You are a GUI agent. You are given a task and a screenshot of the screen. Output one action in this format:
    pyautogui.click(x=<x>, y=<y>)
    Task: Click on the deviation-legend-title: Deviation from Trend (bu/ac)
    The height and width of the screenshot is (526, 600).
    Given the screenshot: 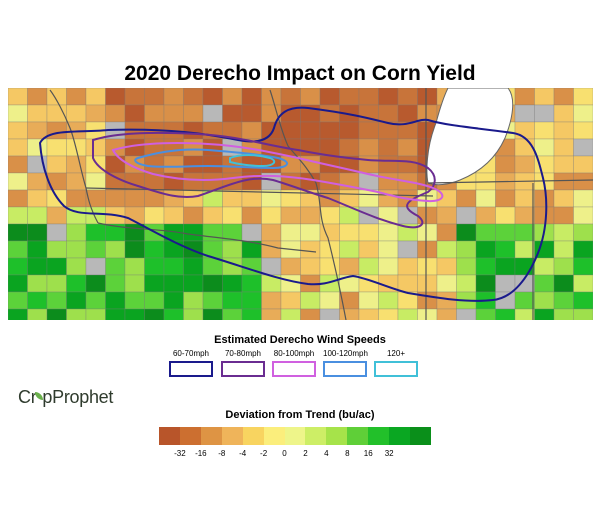 What is the action you would take?
    pyautogui.click(x=300, y=415)
    